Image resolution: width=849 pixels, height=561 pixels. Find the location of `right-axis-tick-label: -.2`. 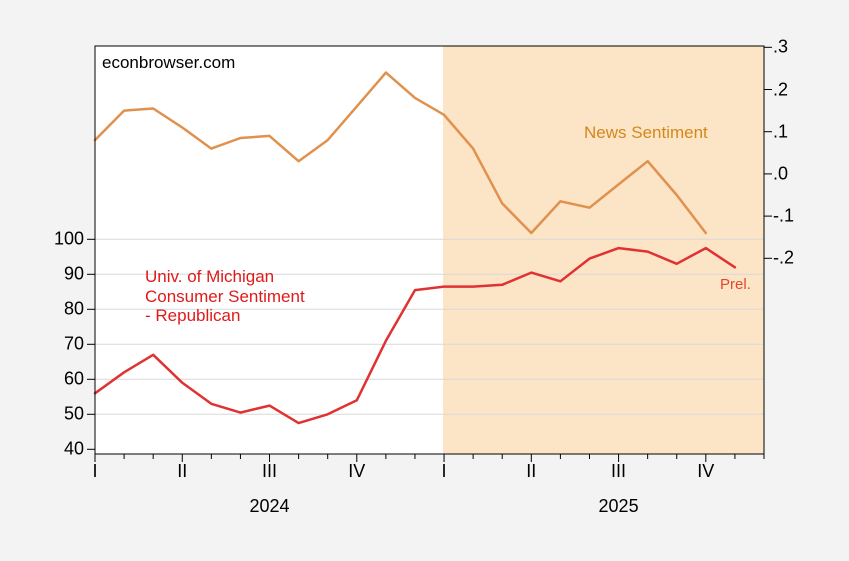

right-axis-tick-label: -.2 is located at coordinates (784, 257).